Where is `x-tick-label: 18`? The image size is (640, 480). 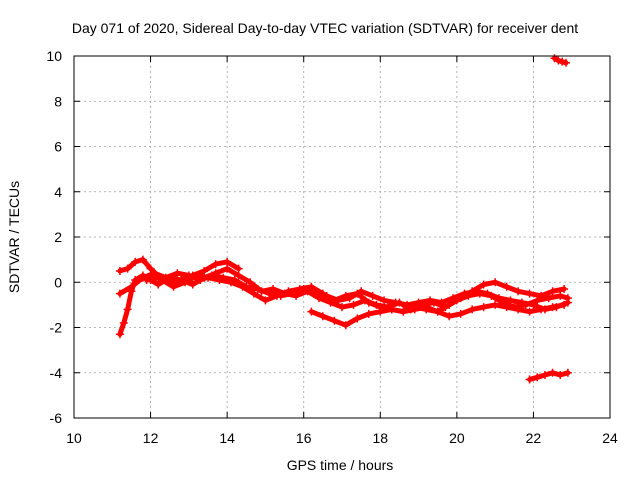
x-tick-label: 18 is located at coordinates (380, 438).